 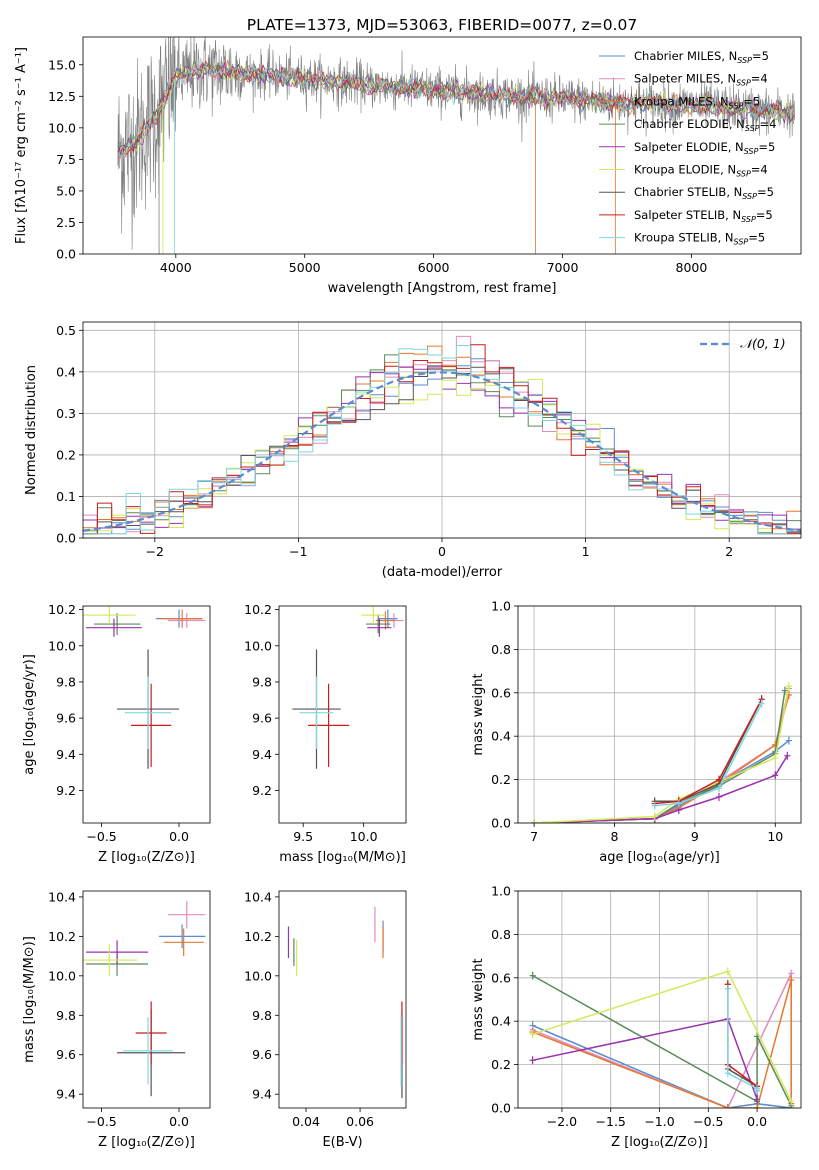 I want to click on x-tick-label: 1, so click(x=586, y=551).